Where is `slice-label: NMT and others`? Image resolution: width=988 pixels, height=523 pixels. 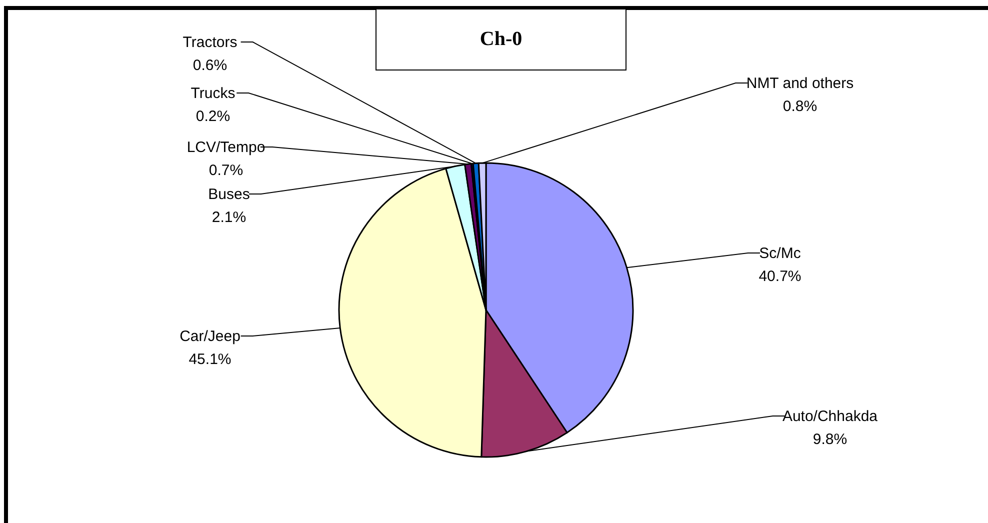
slice-label: NMT and others is located at coordinates (800, 83).